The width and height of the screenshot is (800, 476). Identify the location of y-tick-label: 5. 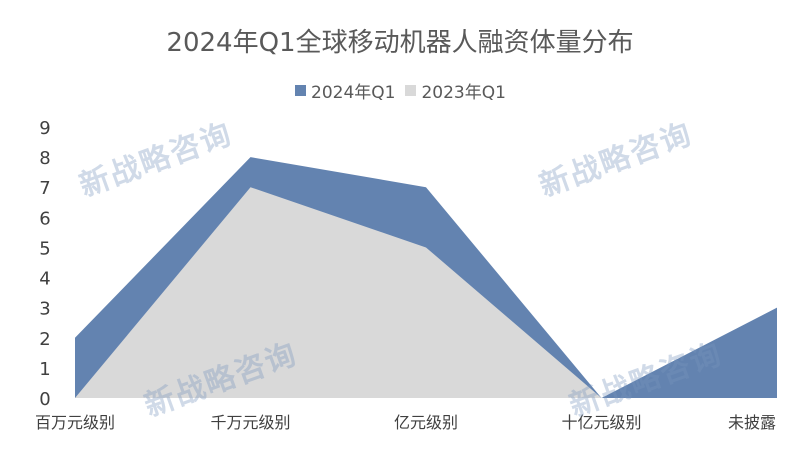
(44, 248).